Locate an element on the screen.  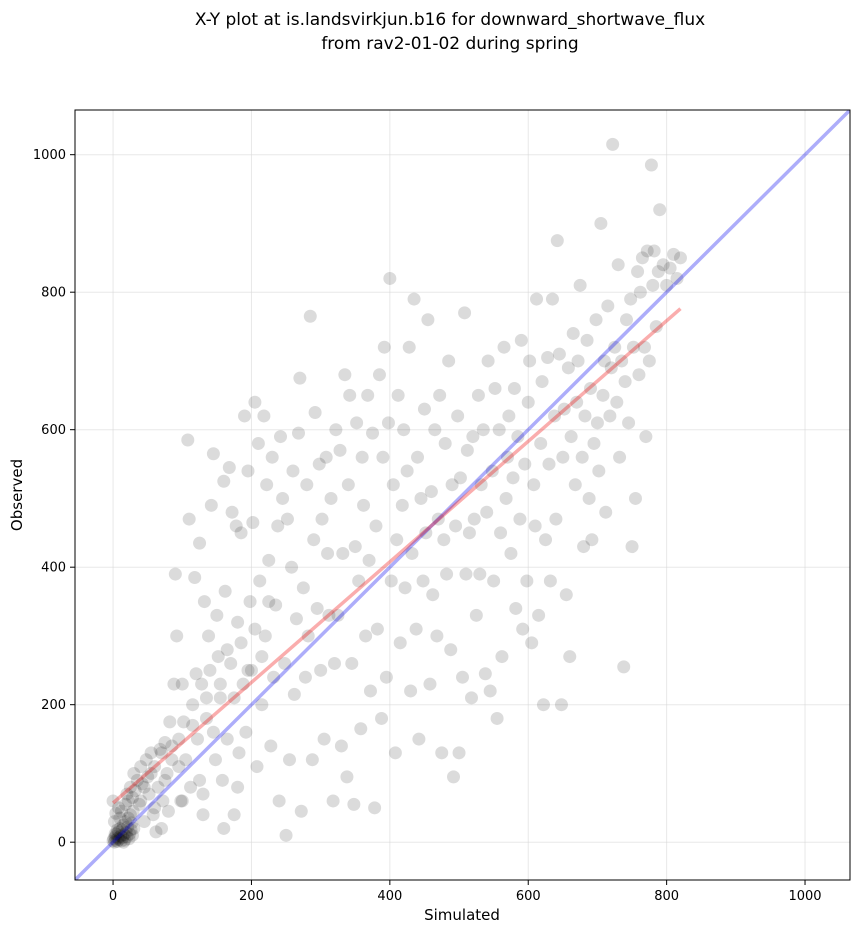
y-tick-label-4: 800 is located at coordinates (53, 293).